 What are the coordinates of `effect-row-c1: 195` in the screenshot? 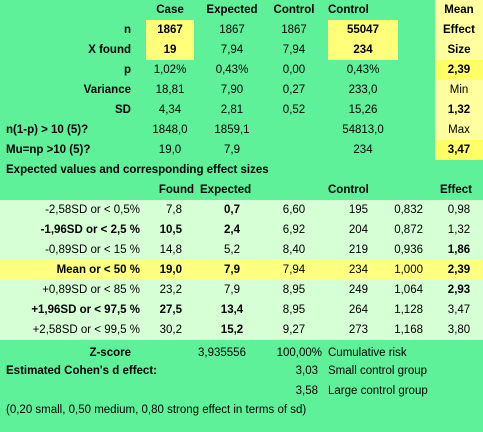 It's located at (358, 210).